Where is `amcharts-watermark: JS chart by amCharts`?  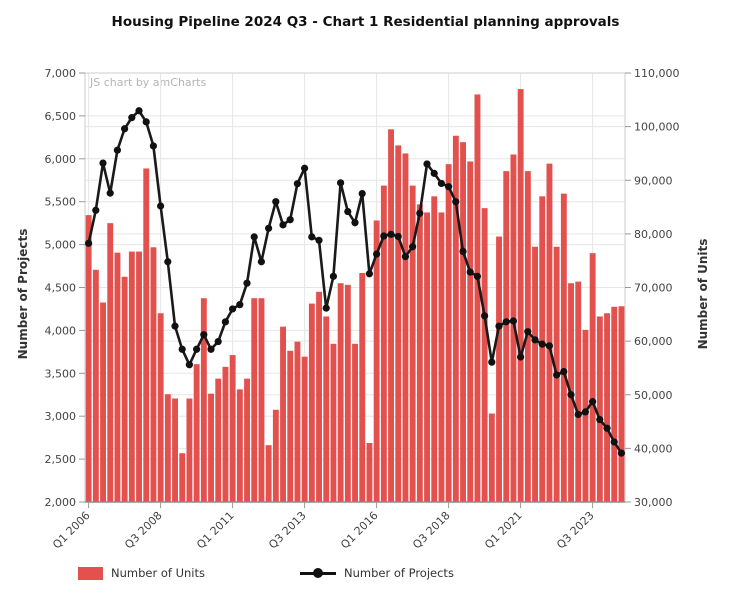 amcharts-watermark: JS chart by amCharts is located at coordinates (148, 82).